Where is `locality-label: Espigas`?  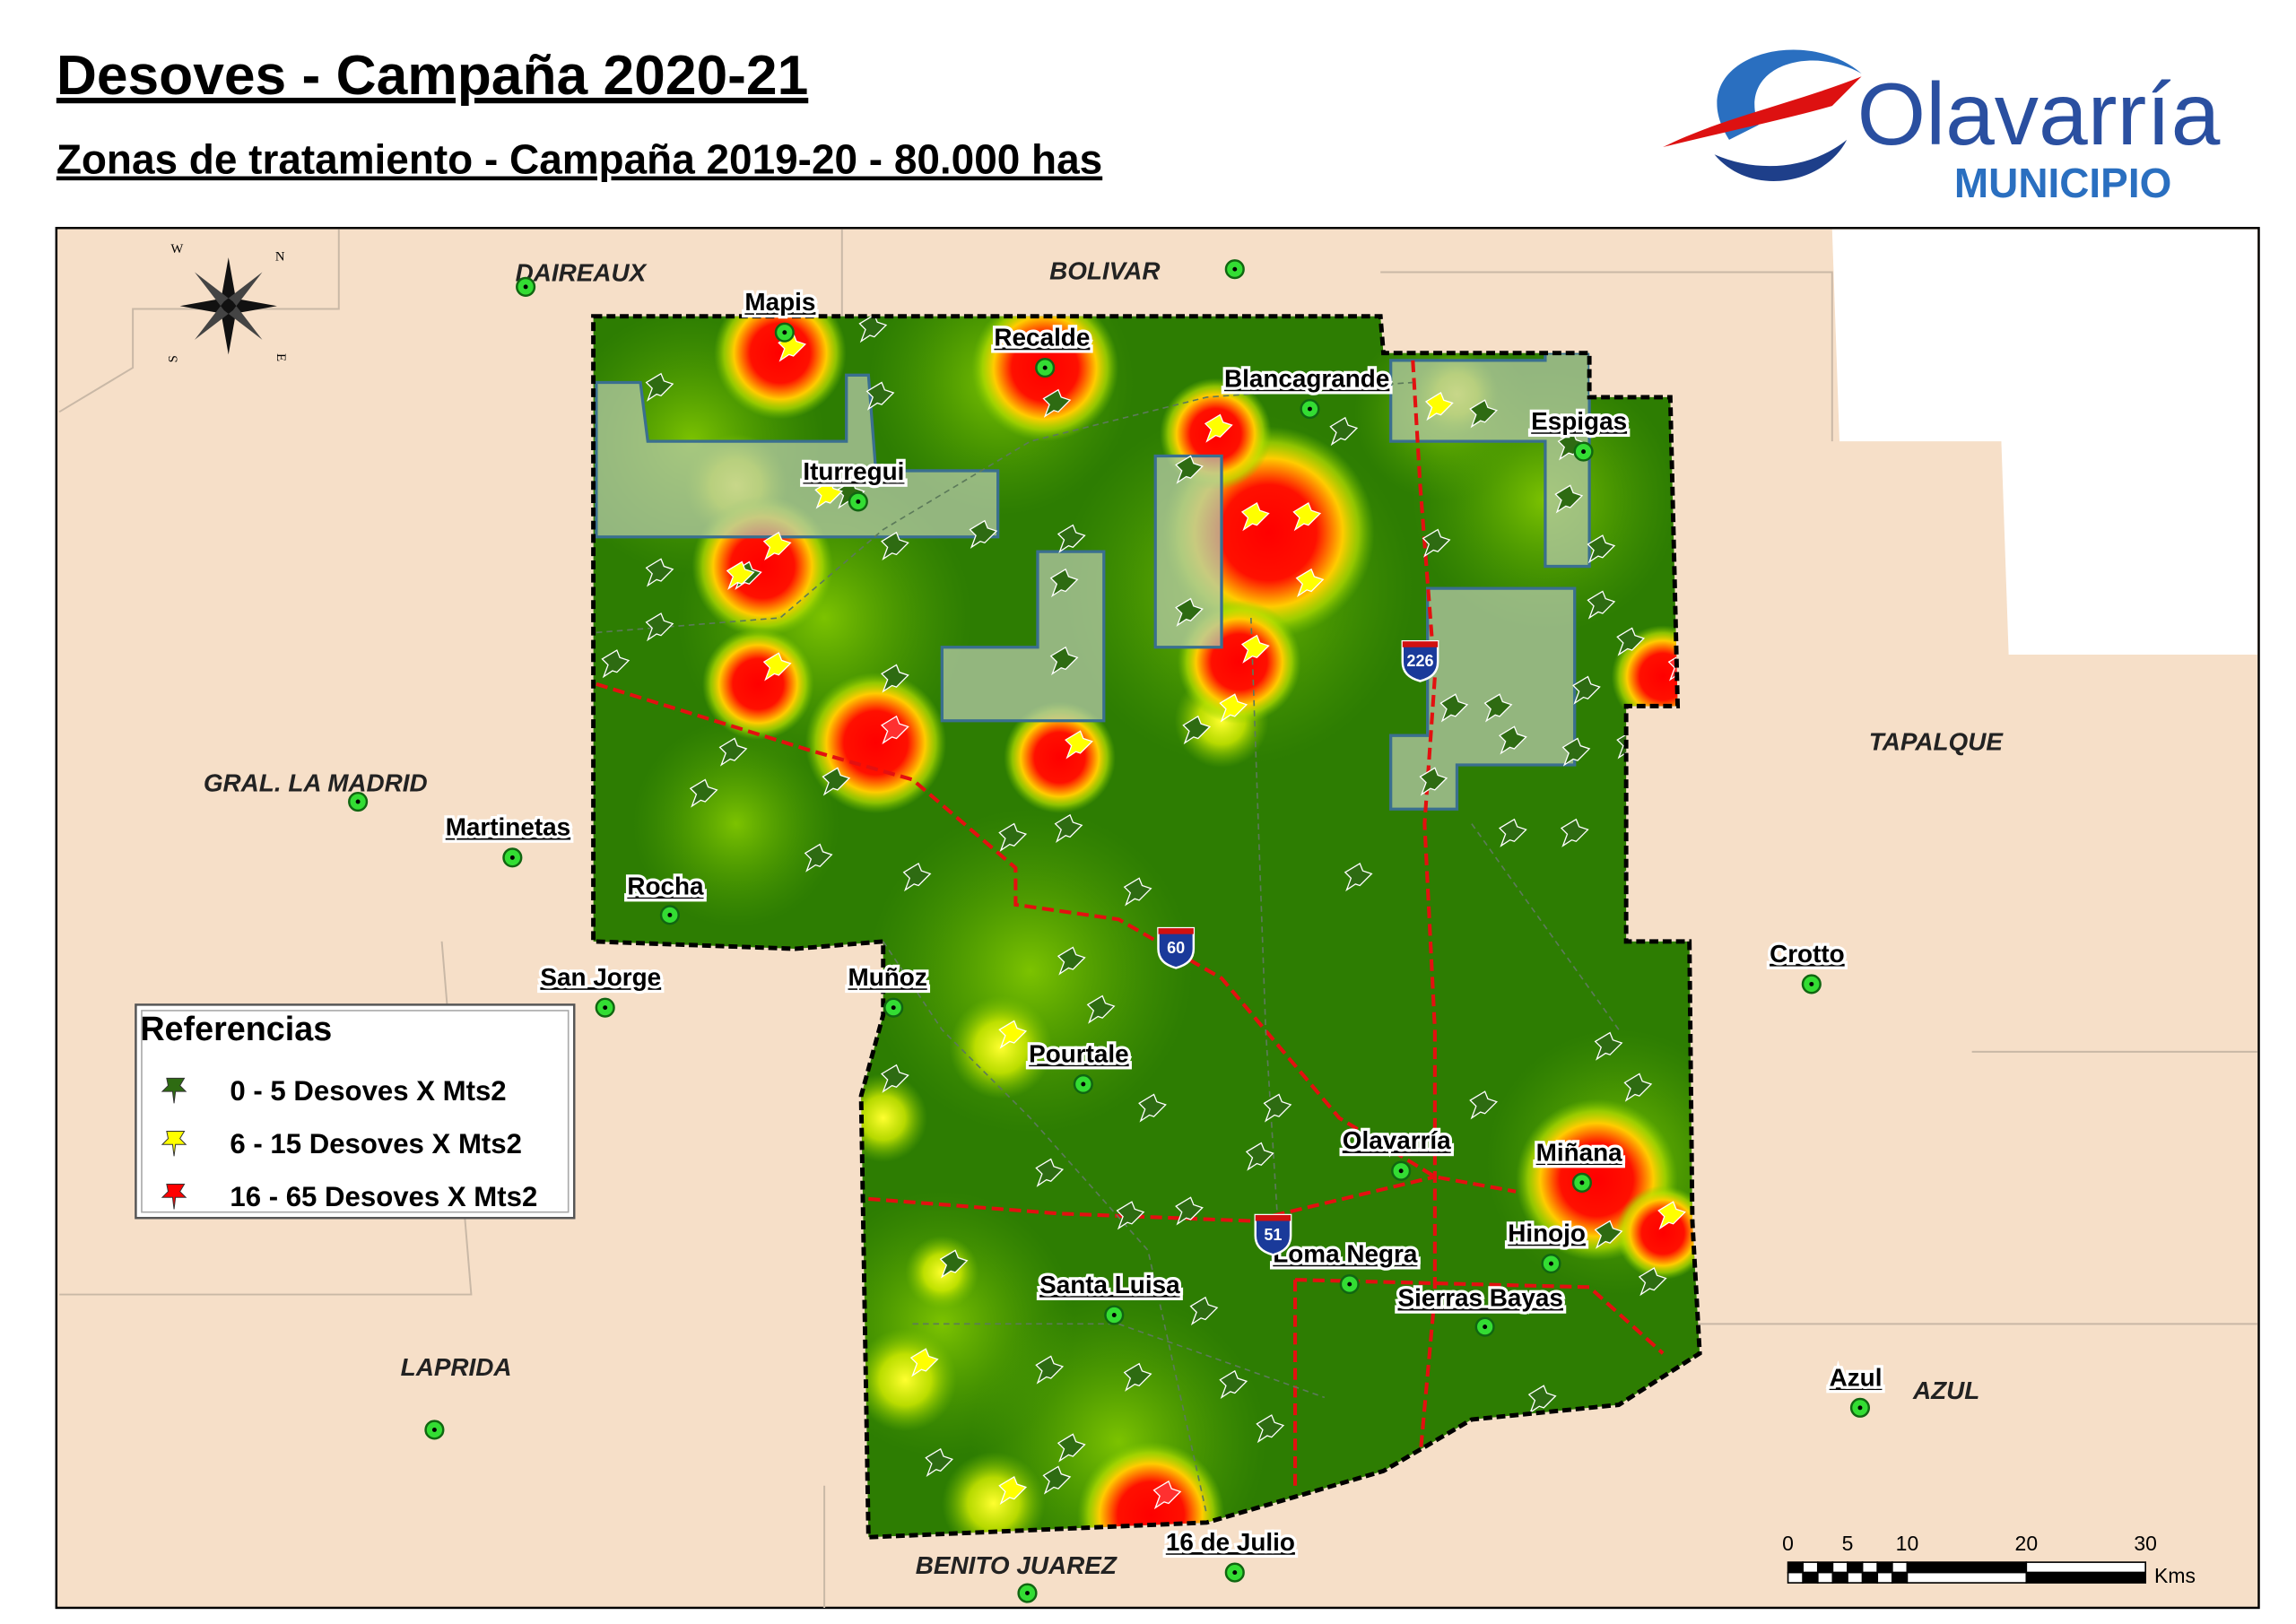 locality-label: Espigas is located at coordinates (1579, 421).